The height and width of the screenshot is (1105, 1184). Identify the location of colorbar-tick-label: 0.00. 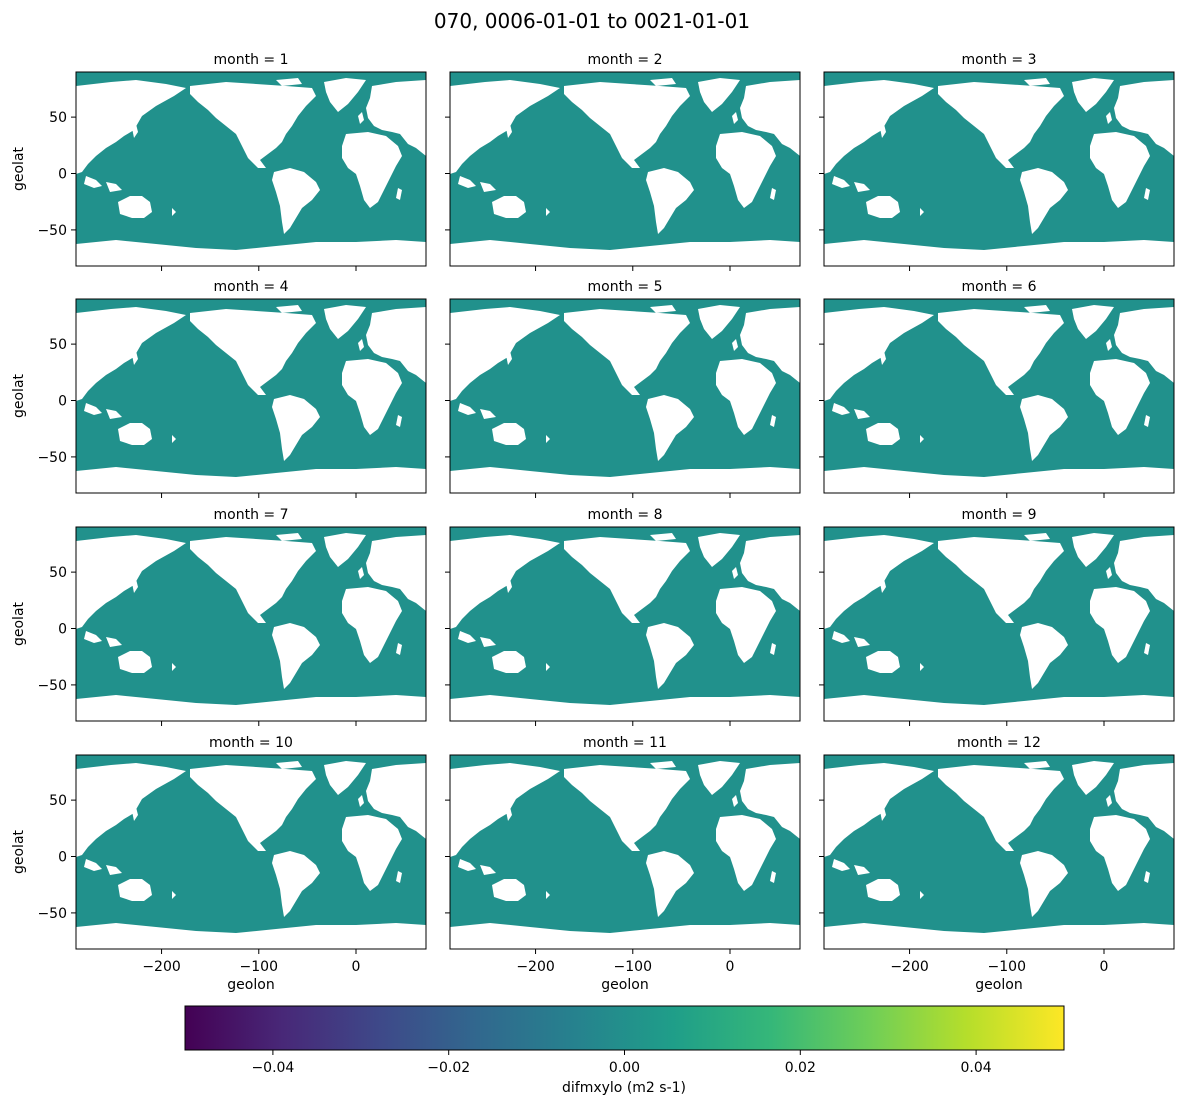
(624, 1068).